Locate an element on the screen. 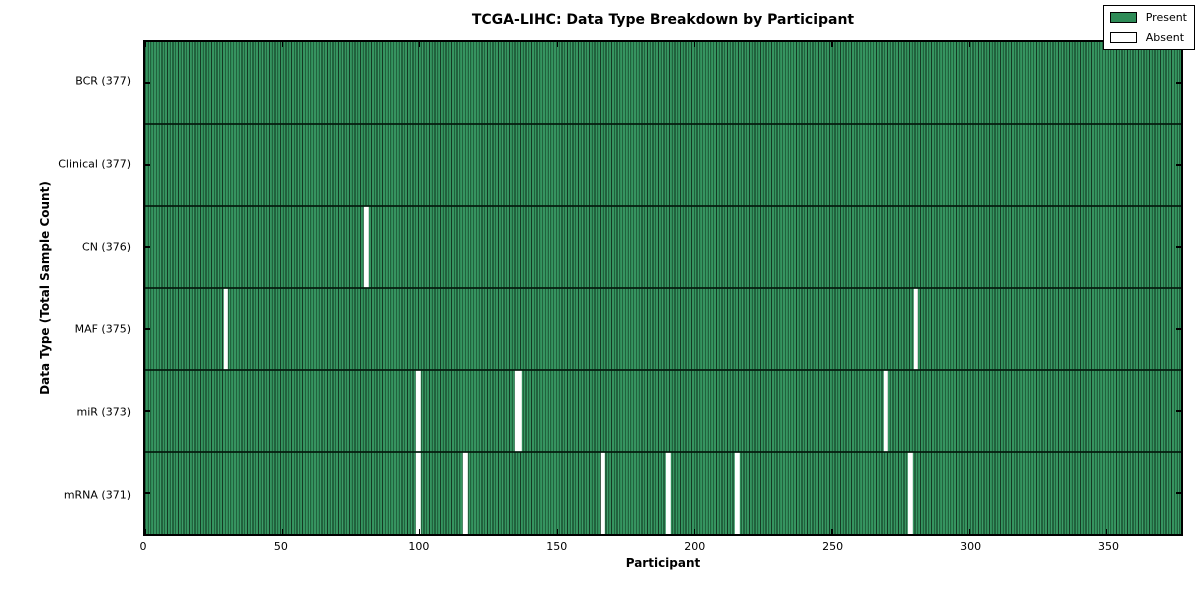  legend-entry-absent: Absent is located at coordinates (1148, 37).